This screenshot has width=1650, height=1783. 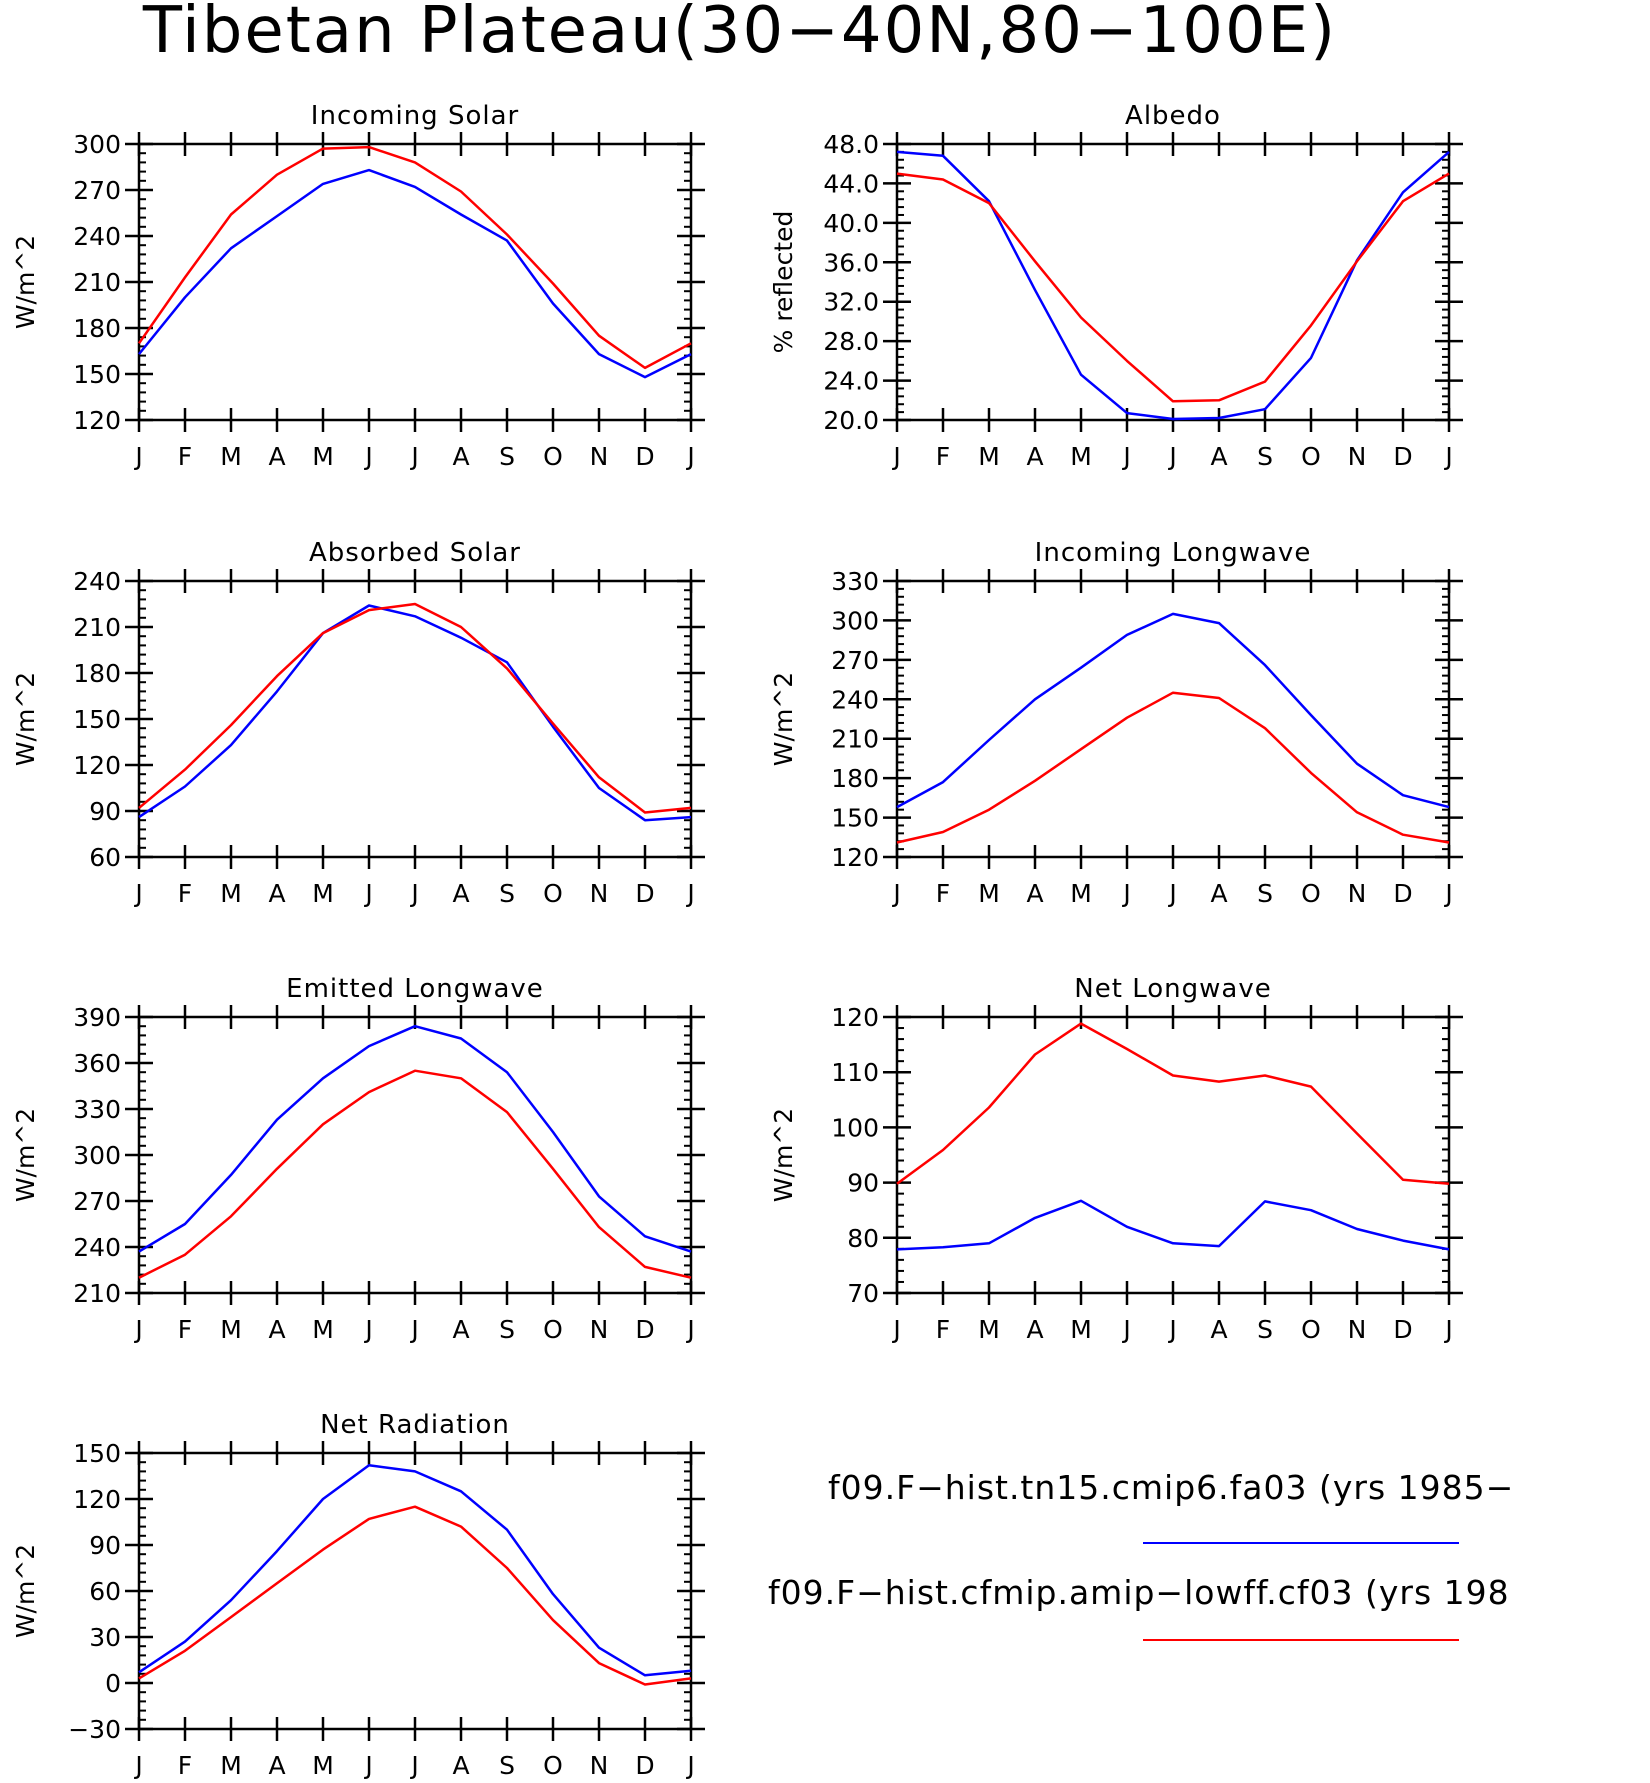 What do you see at coordinates (863, 1238) in the screenshot?
I see `y-tick-label: 80` at bounding box center [863, 1238].